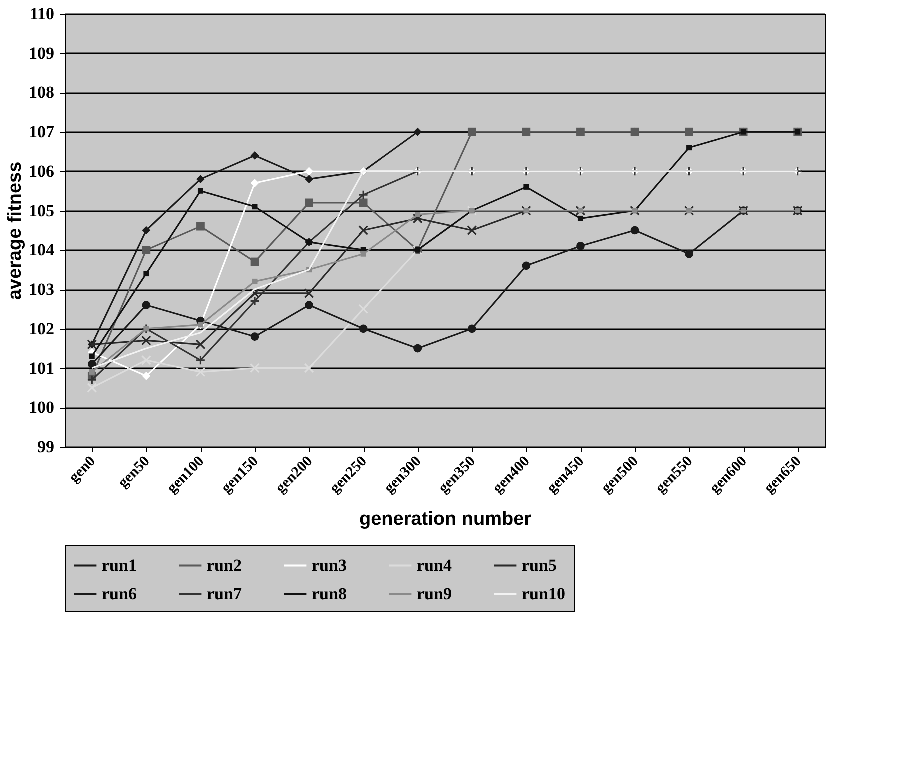 The height and width of the screenshot is (760, 906). Describe the element at coordinates (41, 53) in the screenshot. I see `y-tick-label: 109` at that location.